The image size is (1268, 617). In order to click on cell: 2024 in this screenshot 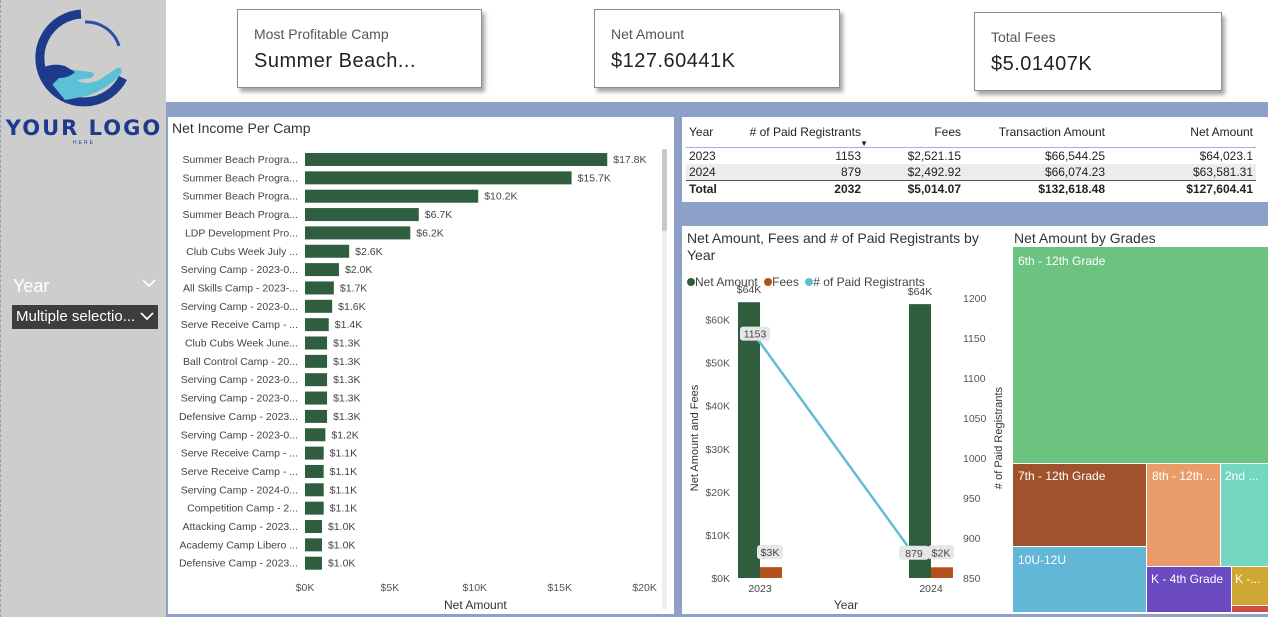, I will do `click(702, 172)`.